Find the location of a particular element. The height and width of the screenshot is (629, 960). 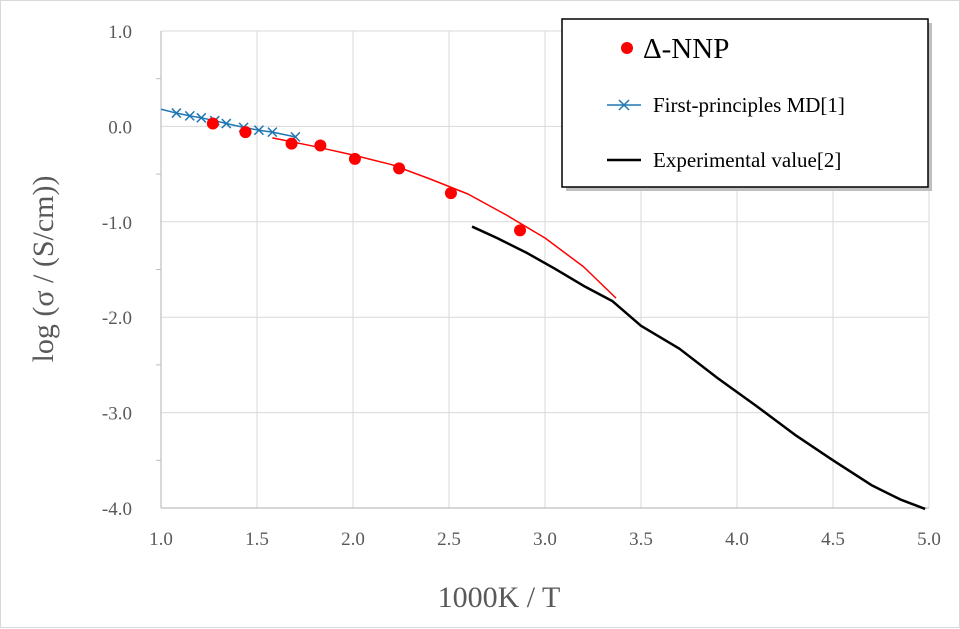

x-axis-title: 1000K / T is located at coordinates (499, 597).